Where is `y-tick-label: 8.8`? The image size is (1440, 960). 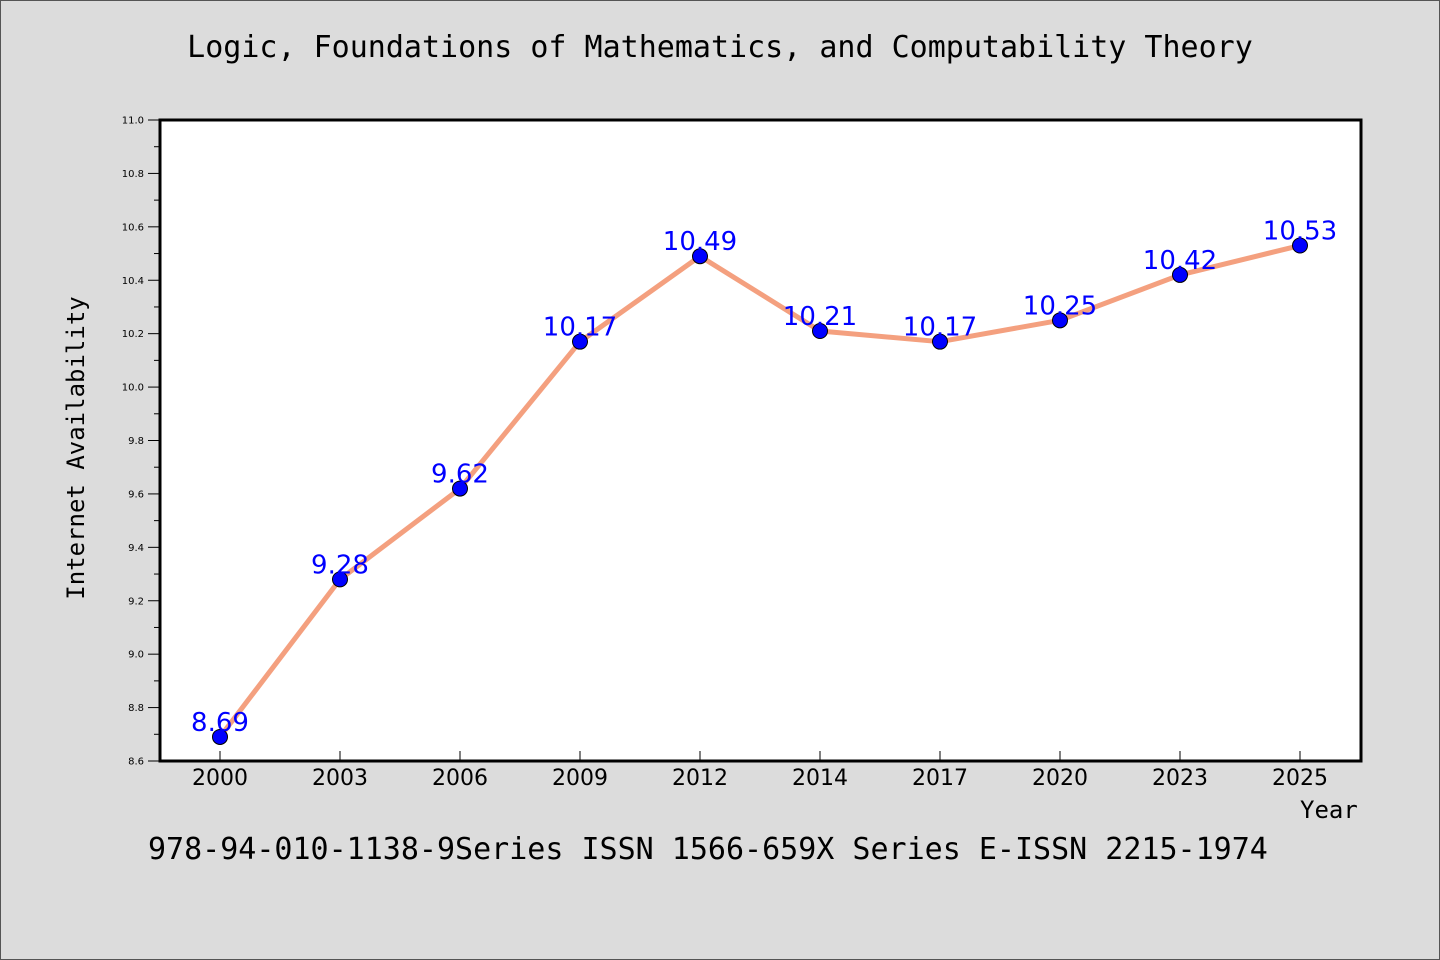
y-tick-label: 8.8 is located at coordinates (136, 708).